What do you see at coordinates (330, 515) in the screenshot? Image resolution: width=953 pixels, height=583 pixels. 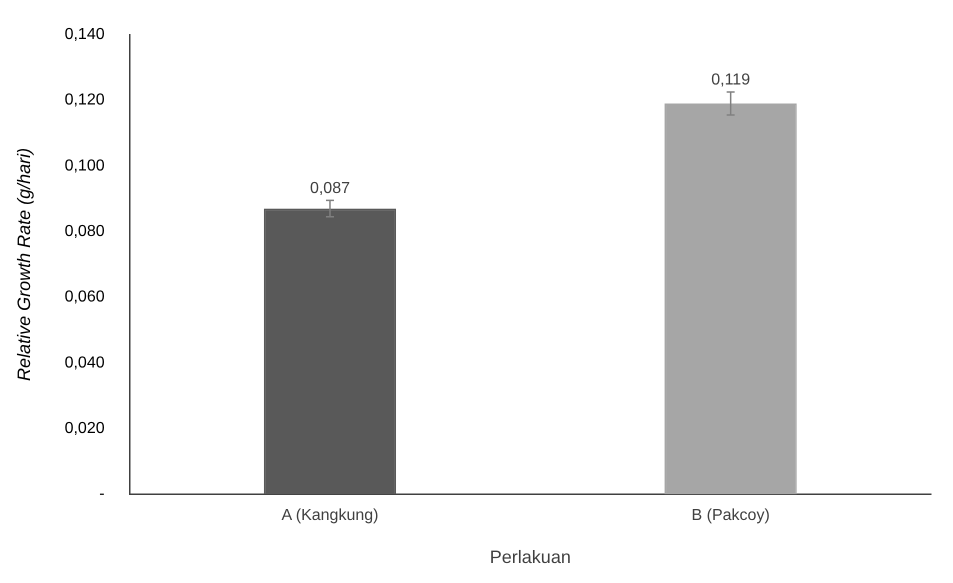 I see `x-tick-label: A (Kangkung)` at bounding box center [330, 515].